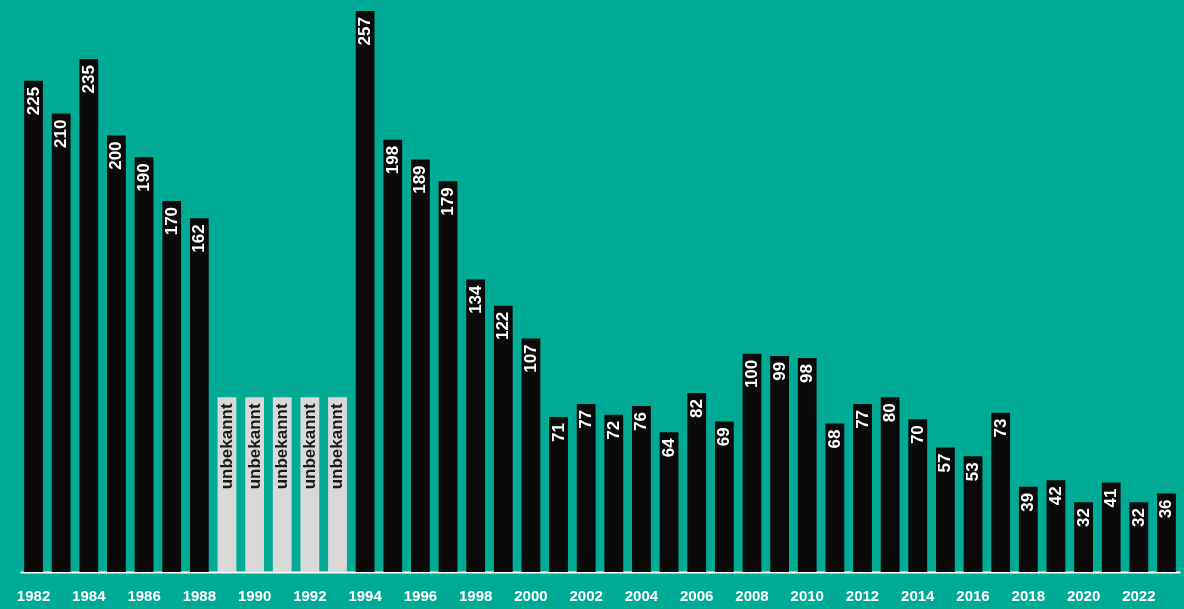 This screenshot has height=609, width=1184. Describe the element at coordinates (475, 299) in the screenshot. I see `data-label: 134` at that location.